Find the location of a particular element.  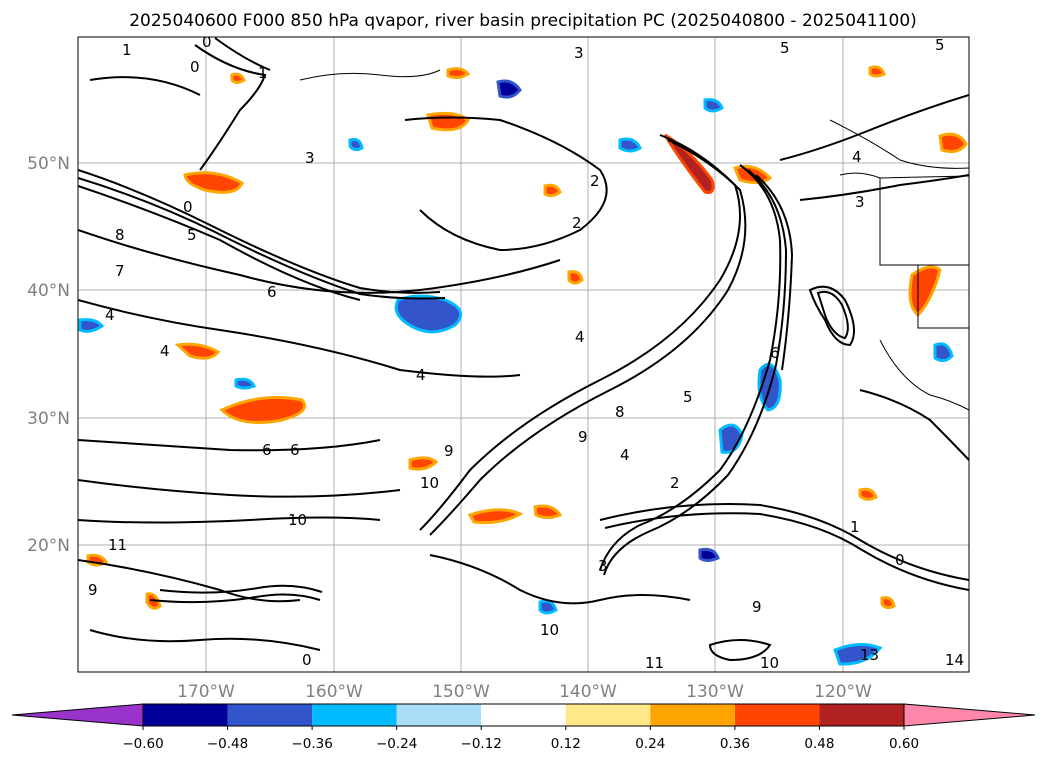

colorbar-tick-label: 0.12 is located at coordinates (566, 744).